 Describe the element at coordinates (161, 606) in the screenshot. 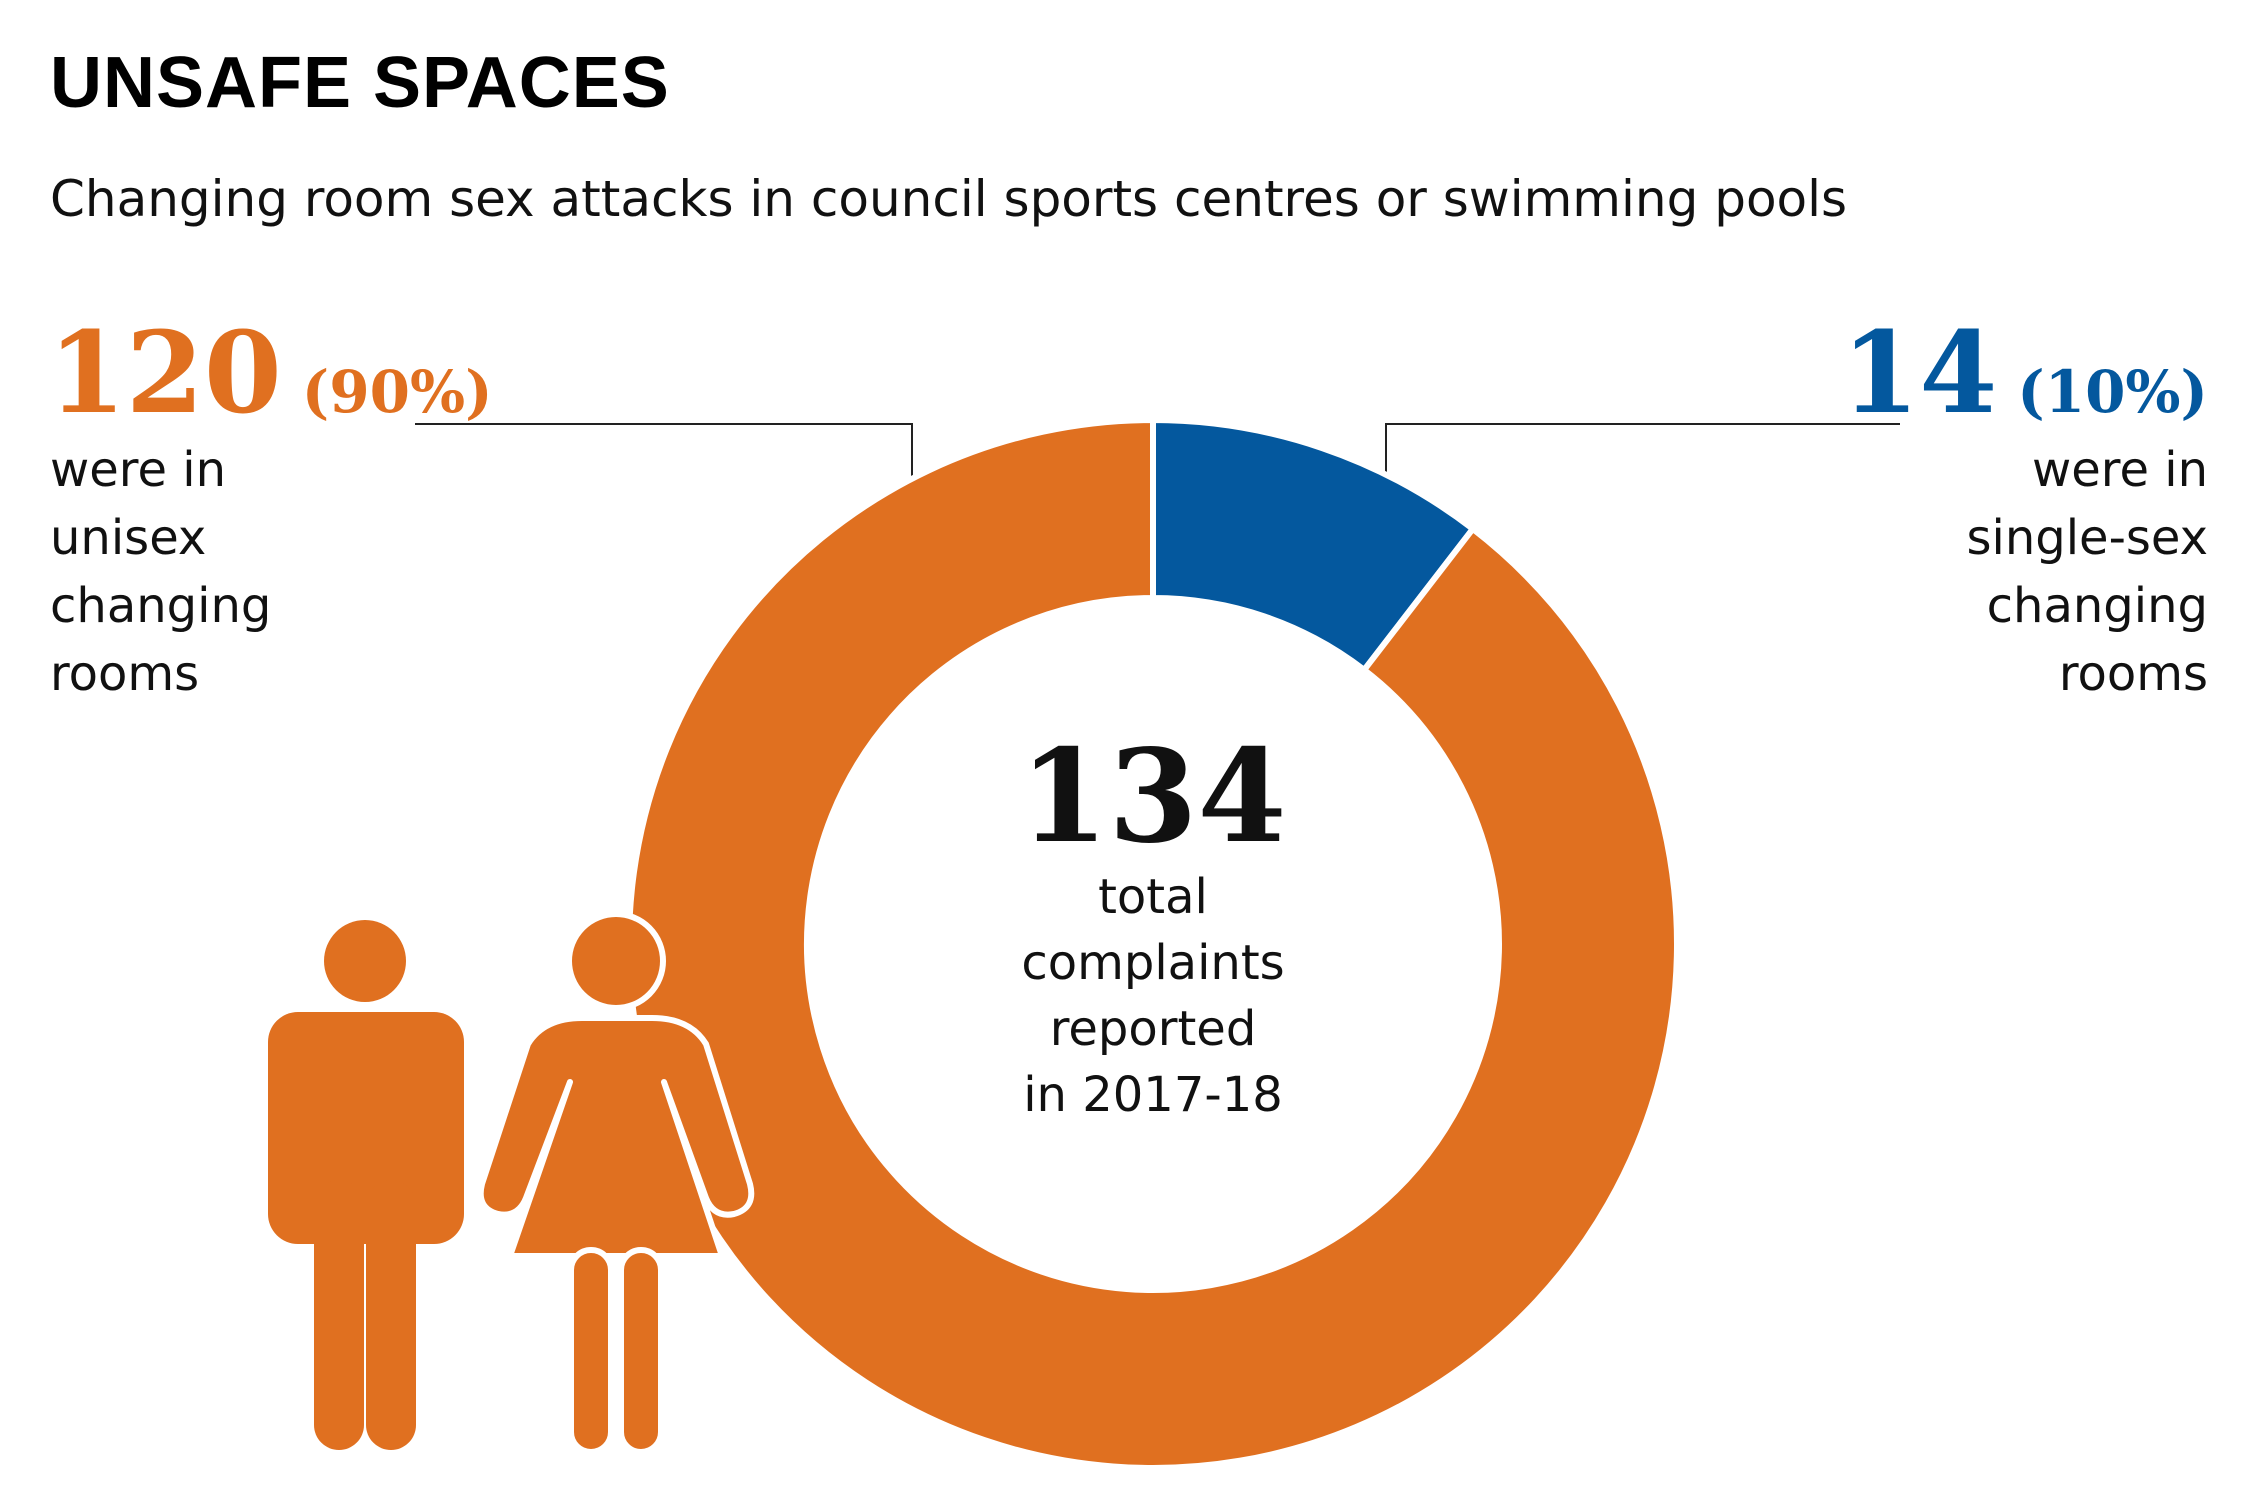

I see `unisex-desc-line: changing` at that location.